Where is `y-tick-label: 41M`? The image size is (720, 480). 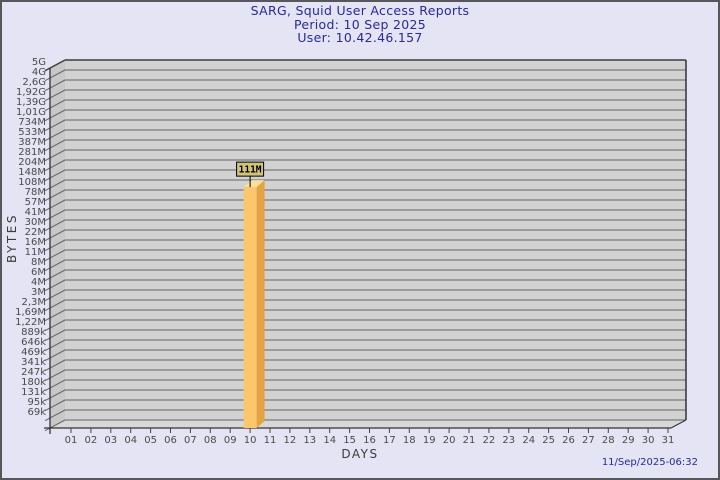
y-tick-label: 41M is located at coordinates (35, 212).